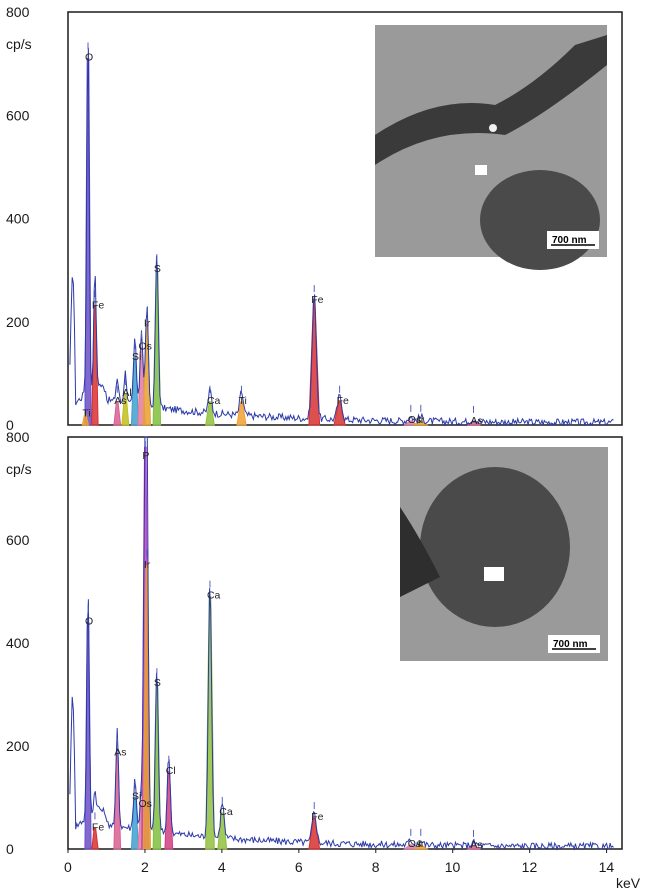 The height and width of the screenshot is (895, 647). I want to click on bottom-y-unit-label: cp/s, so click(19, 469).